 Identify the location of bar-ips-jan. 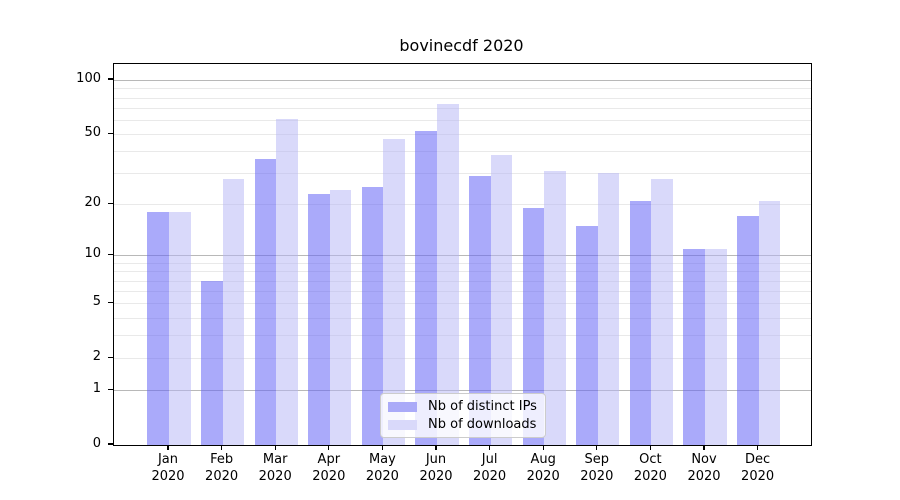
(158, 328).